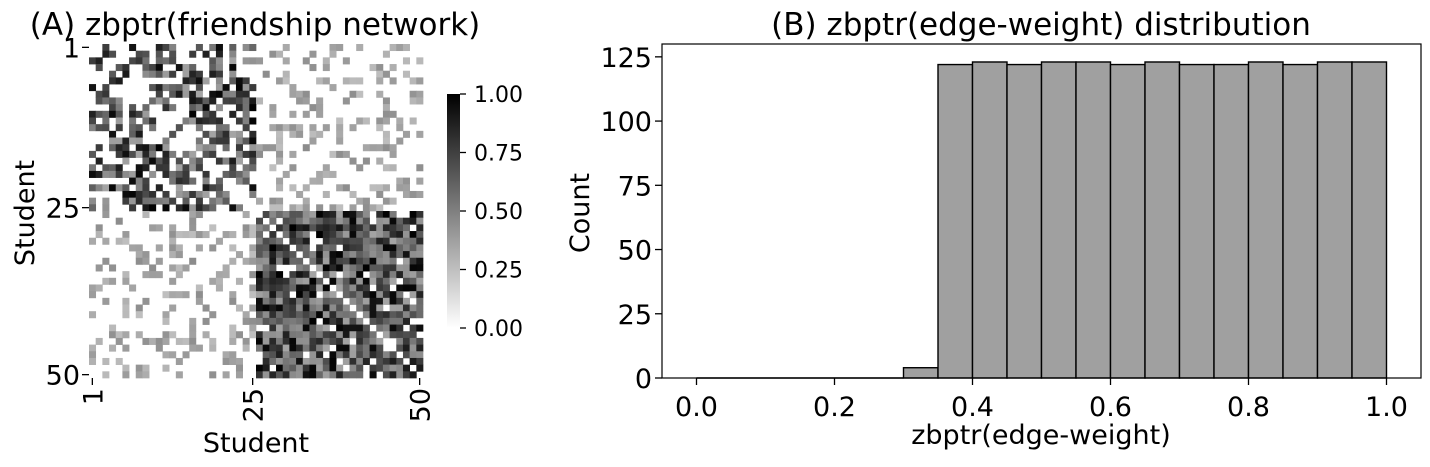  Describe the element at coordinates (1386, 407) in the screenshot. I see `histogram-x-tick-label: 1.0` at that location.